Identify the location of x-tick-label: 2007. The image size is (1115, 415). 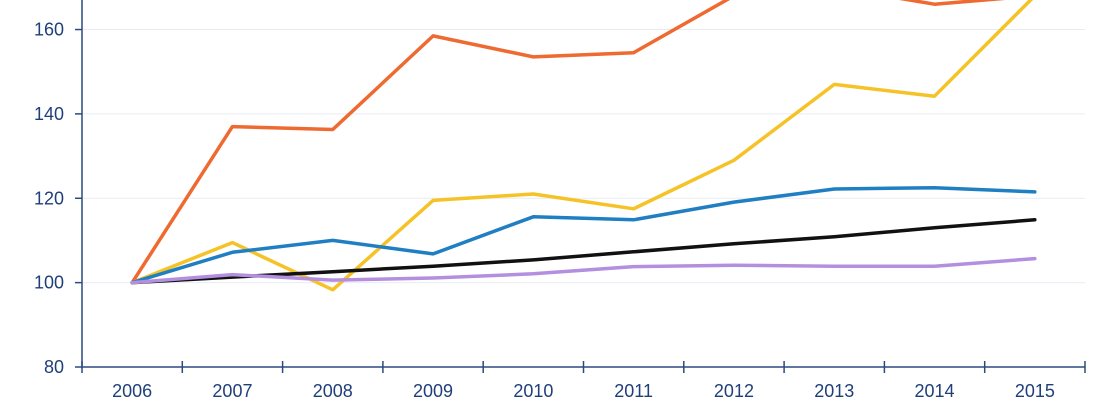
(232, 391).